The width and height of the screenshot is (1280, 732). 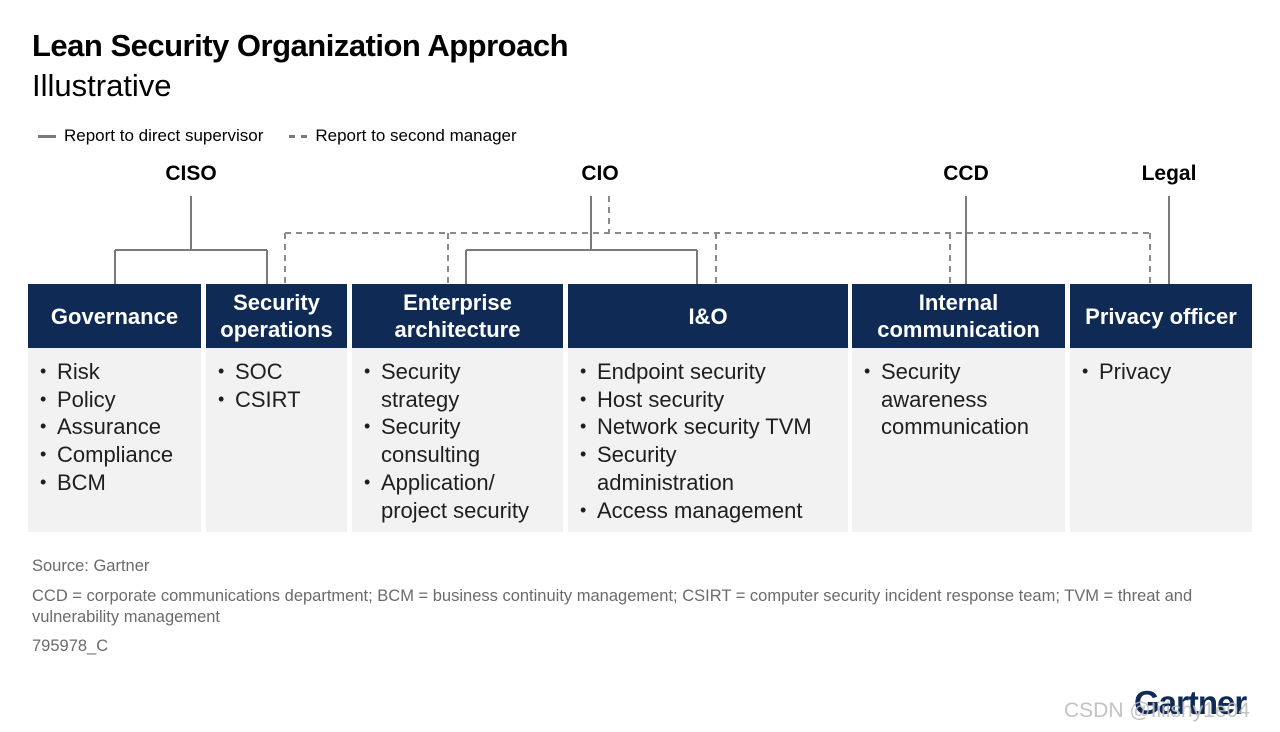 I want to click on list-item: BCM, so click(x=117, y=483).